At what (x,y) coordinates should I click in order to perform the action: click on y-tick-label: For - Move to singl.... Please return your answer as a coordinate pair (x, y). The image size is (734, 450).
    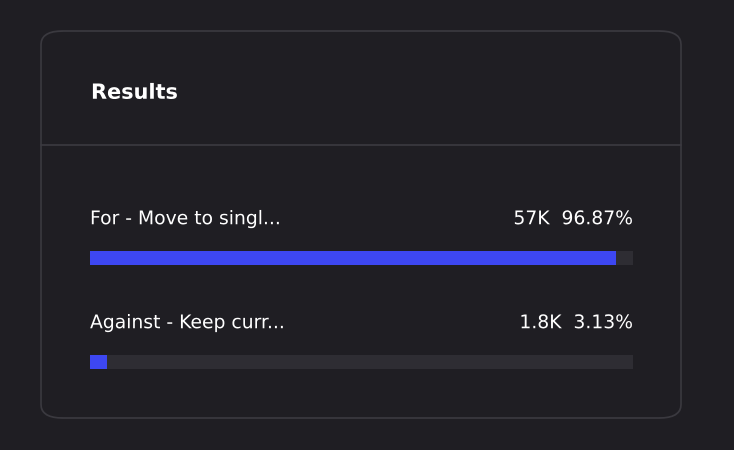
    Looking at the image, I should click on (185, 219).